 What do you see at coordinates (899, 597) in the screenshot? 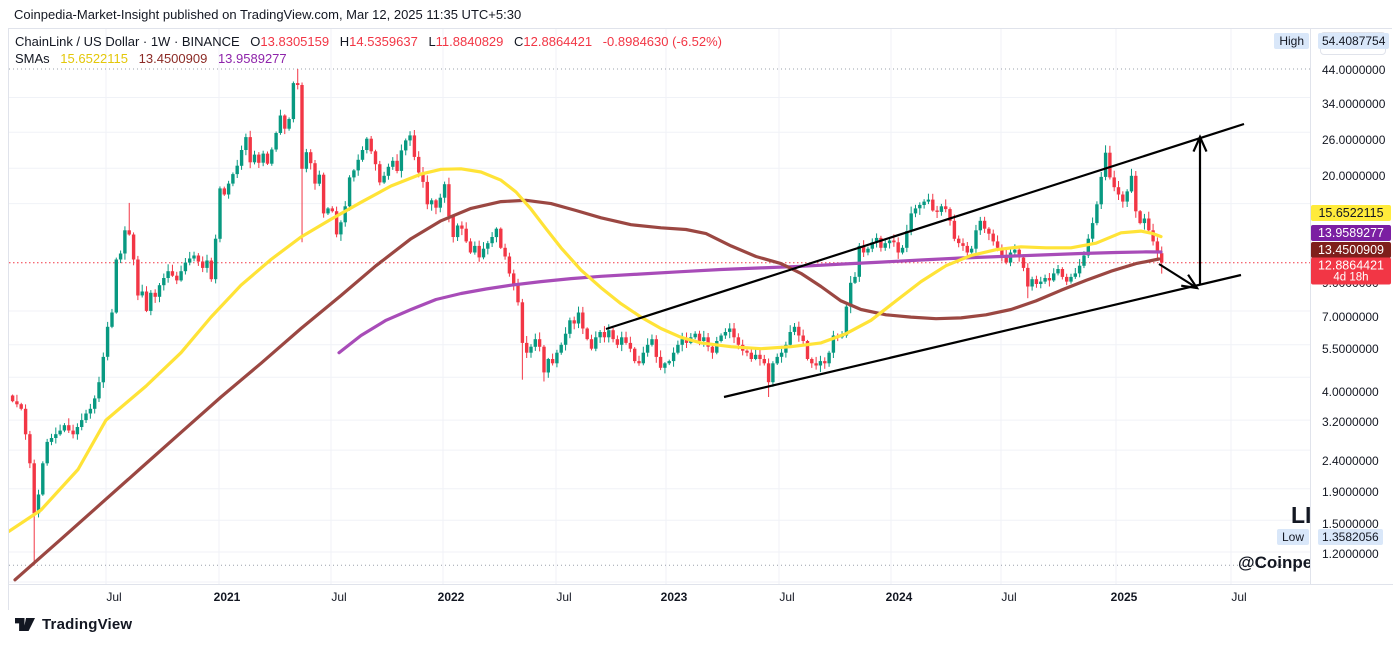
I see `time-tick-2024: 2024` at bounding box center [899, 597].